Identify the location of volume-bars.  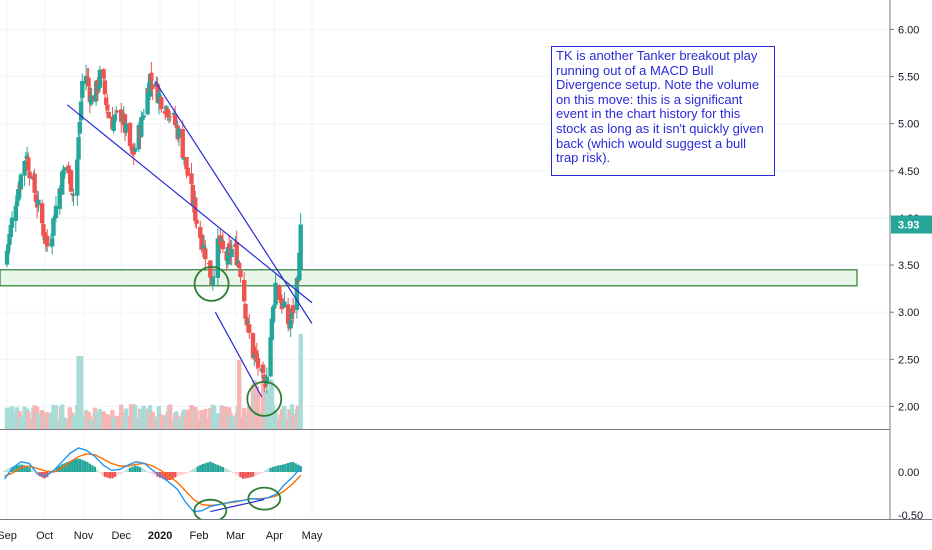
(153, 382).